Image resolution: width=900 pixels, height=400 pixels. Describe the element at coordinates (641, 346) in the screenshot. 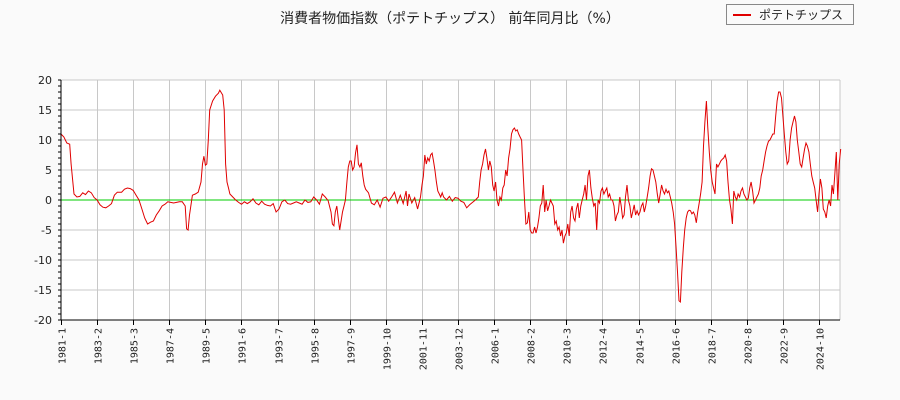

I see `x-tick-label: 2014-5` at that location.